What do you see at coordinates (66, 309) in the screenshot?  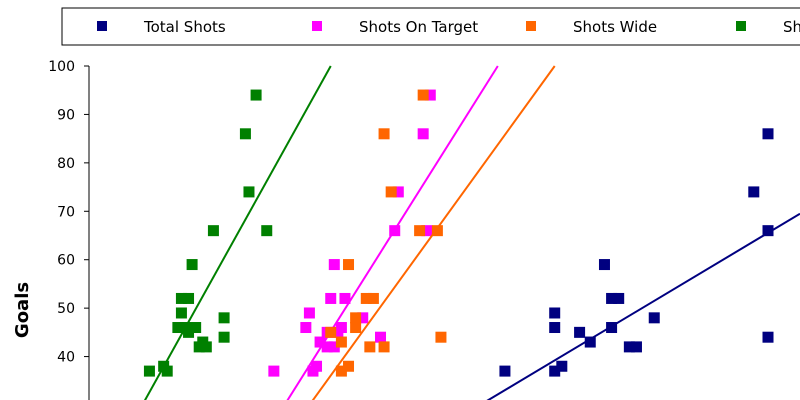 I see `y-tick-label: 50` at bounding box center [66, 309].